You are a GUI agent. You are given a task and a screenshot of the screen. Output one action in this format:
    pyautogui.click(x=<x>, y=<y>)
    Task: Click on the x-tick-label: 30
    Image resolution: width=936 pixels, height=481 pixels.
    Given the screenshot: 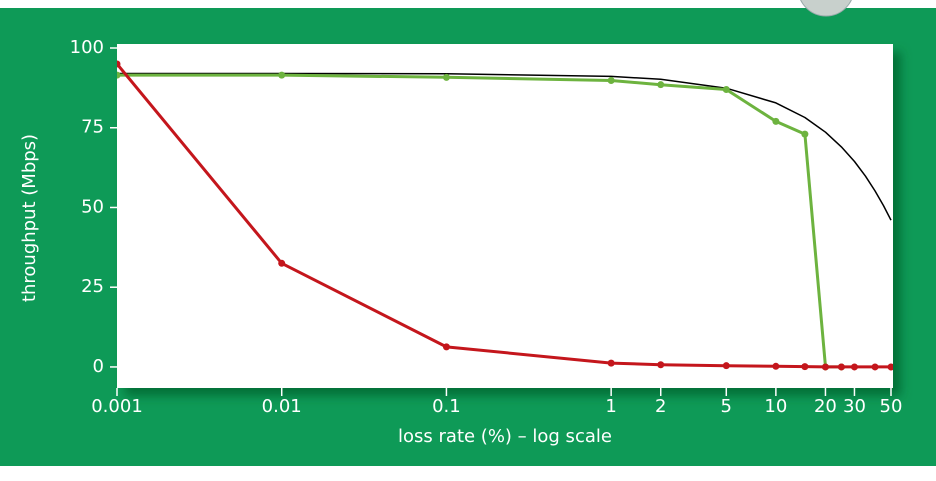 What is the action you would take?
    pyautogui.click(x=854, y=406)
    